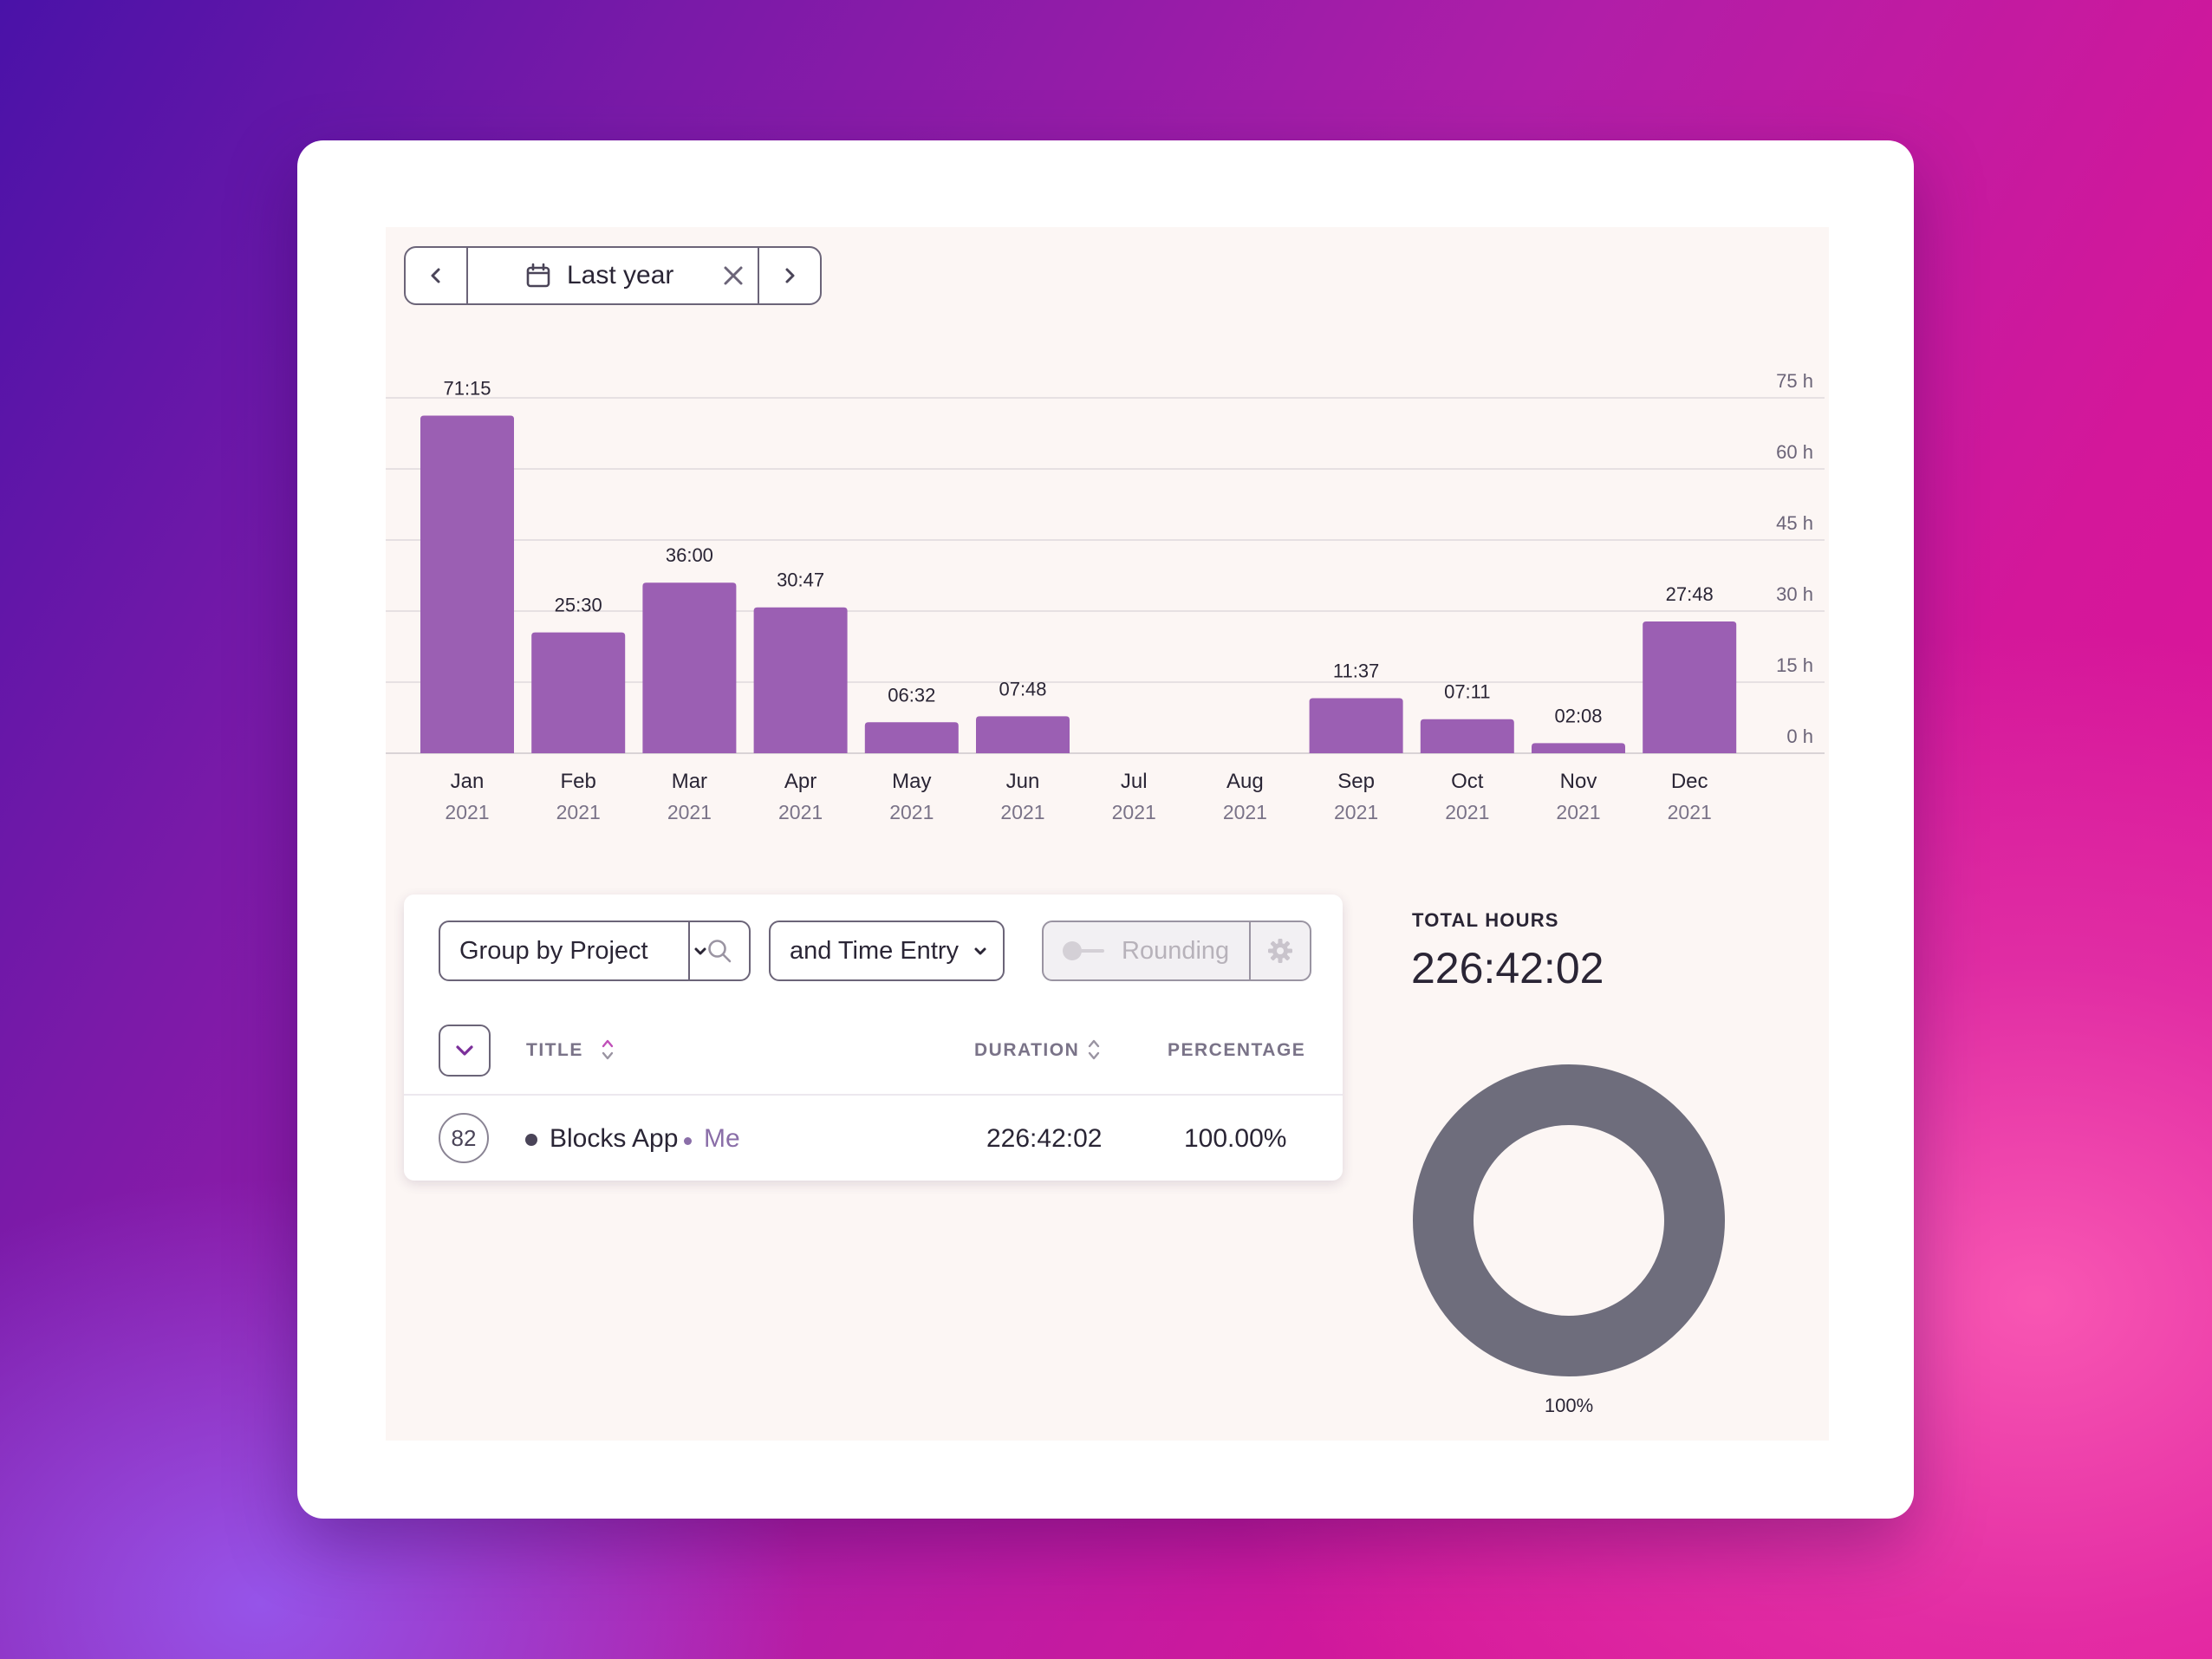 This screenshot has width=2212, height=1659. Describe the element at coordinates (467, 389) in the screenshot. I see `bar-value-label: 71:15` at that location.